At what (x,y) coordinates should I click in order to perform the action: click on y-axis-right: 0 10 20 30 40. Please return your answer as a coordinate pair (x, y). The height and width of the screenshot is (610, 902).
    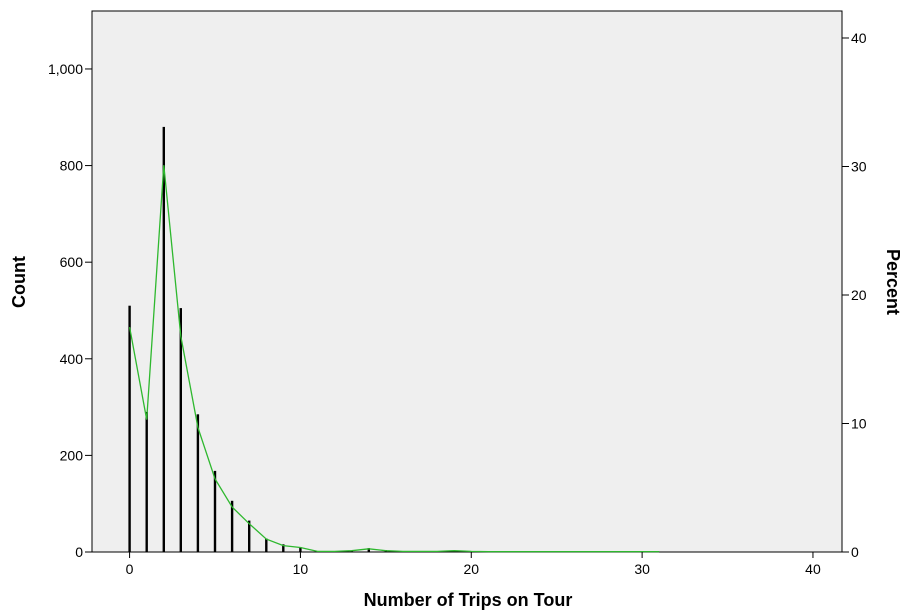
    Looking at the image, I should click on (854, 295).